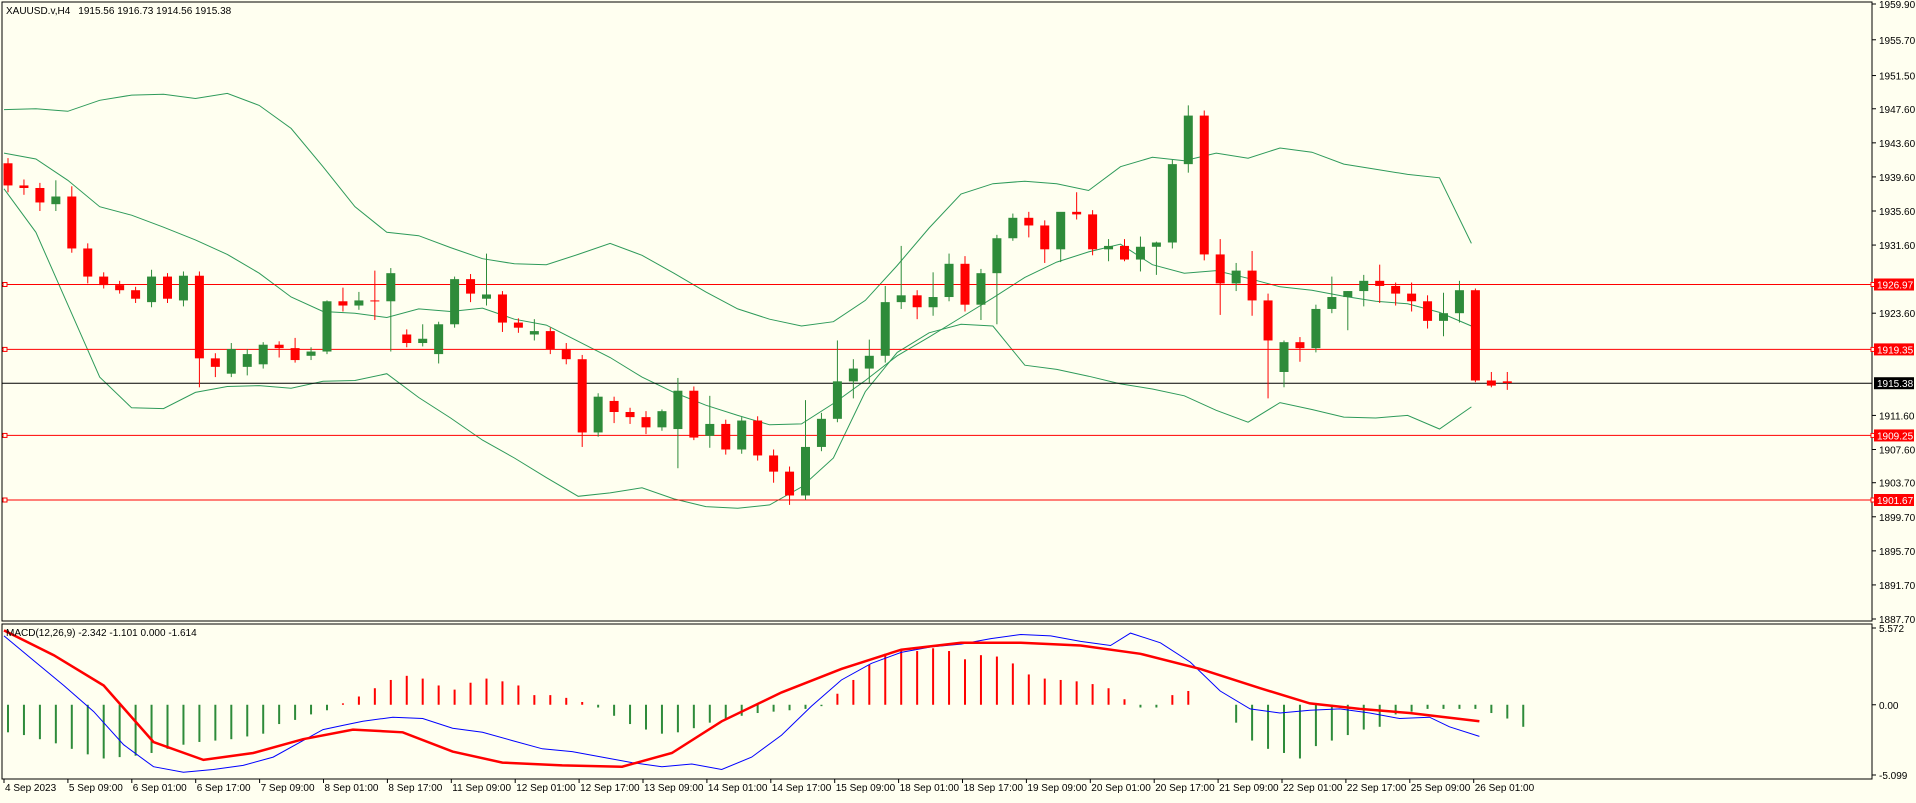 The image size is (1916, 803). I want to click on time-label: 19 Sep 09:00, so click(1057, 788).